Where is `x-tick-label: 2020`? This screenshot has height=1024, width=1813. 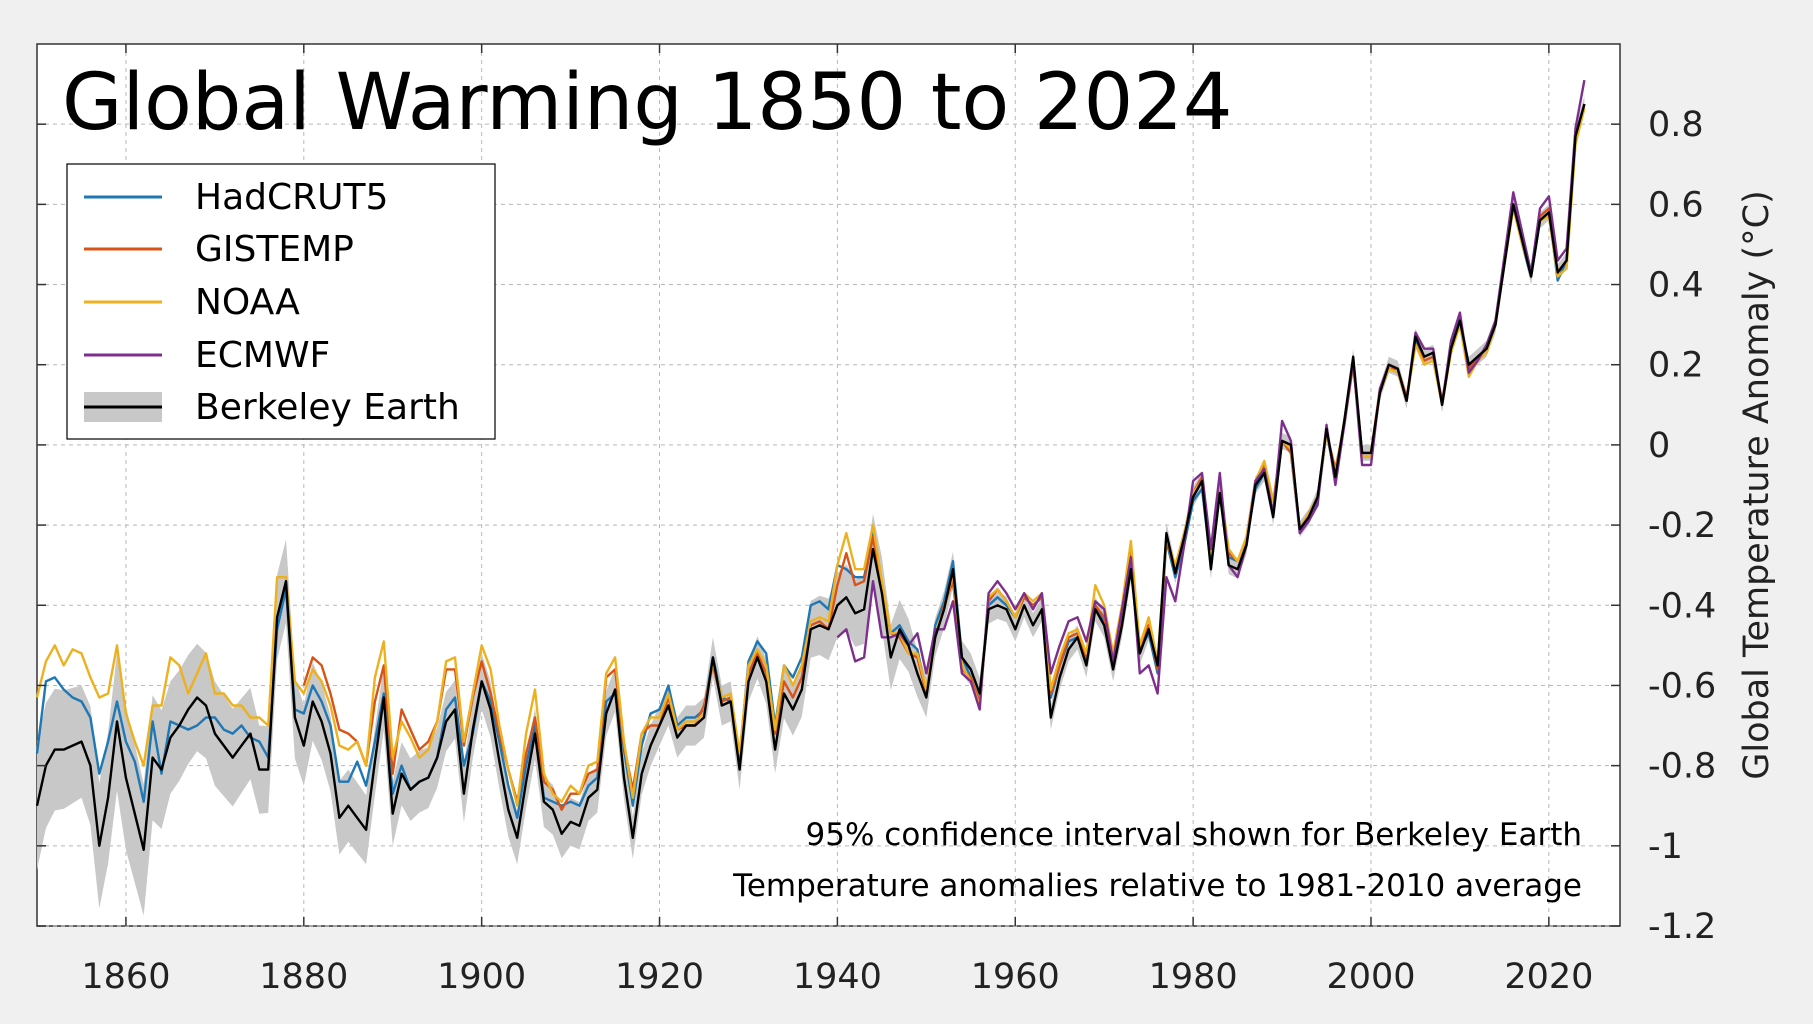 x-tick-label: 2020 is located at coordinates (1548, 977).